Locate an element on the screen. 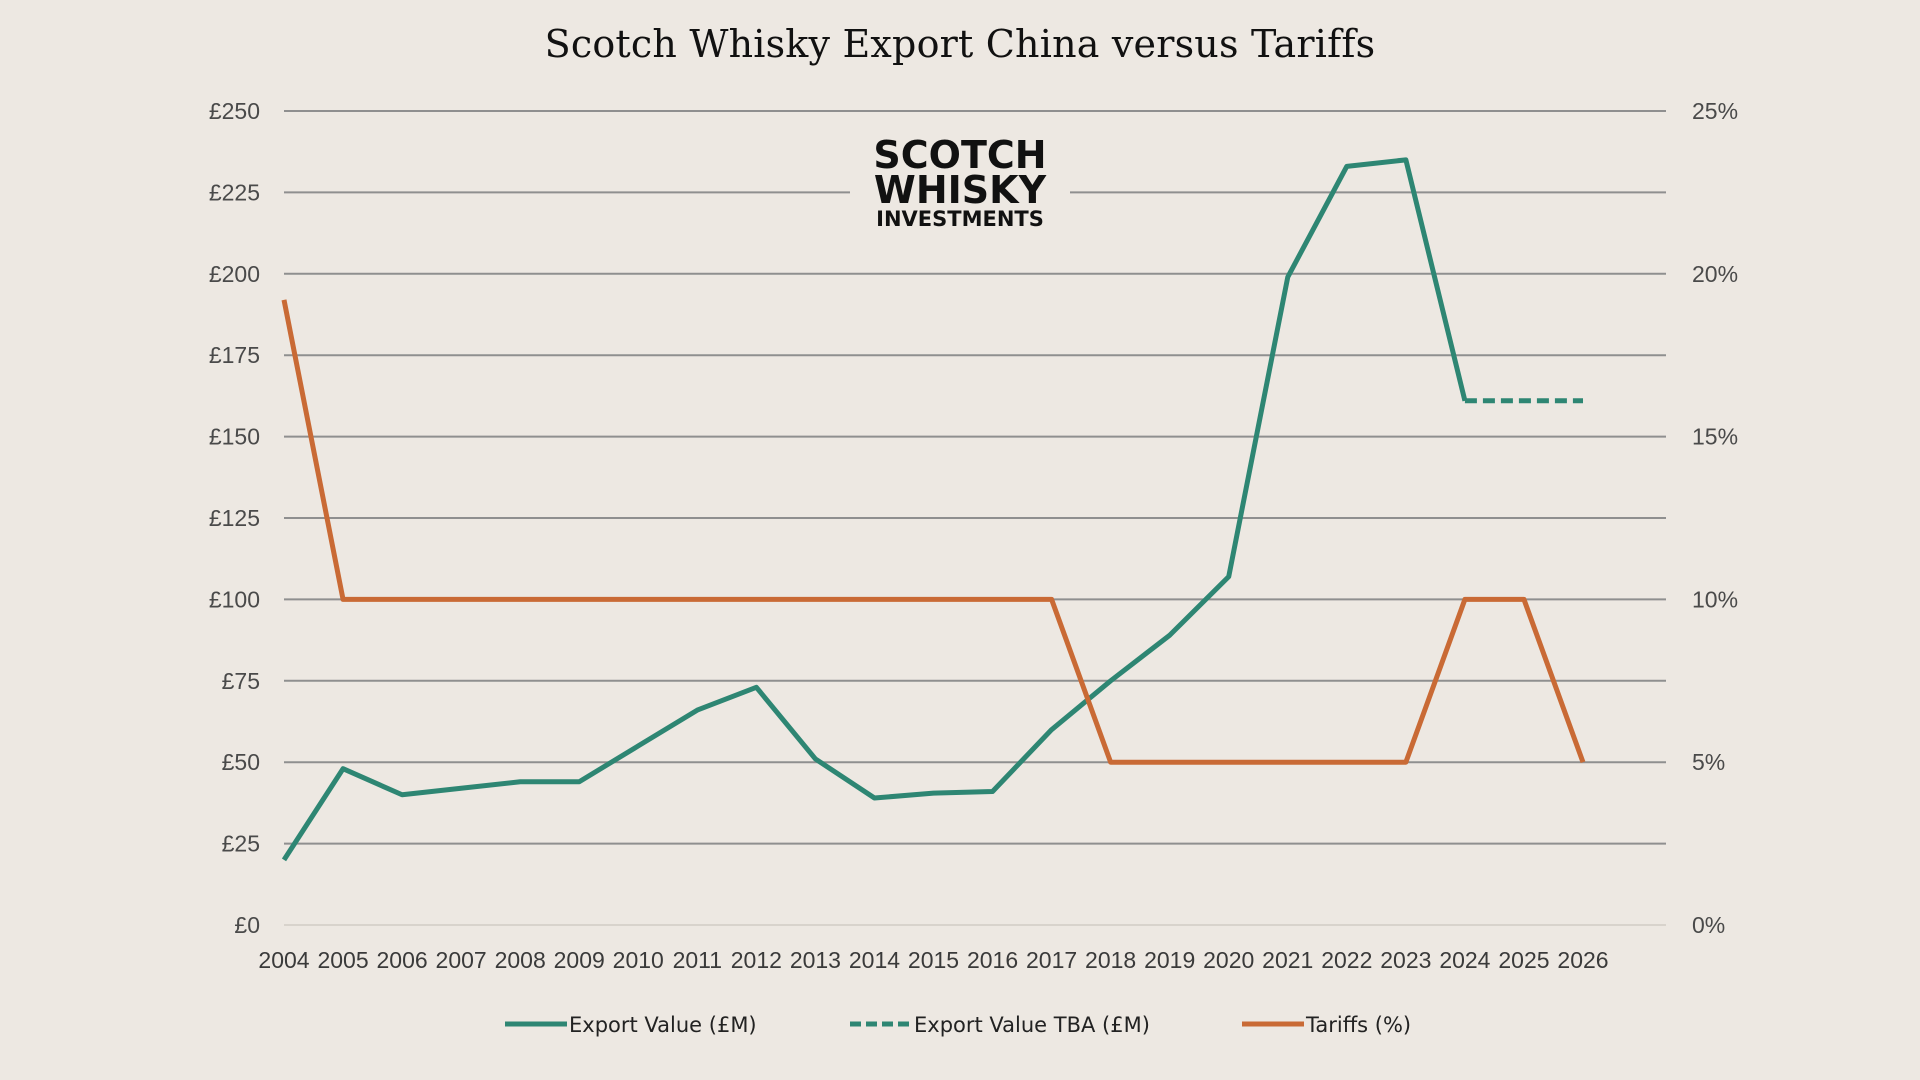  left-axis-tick-label: £100 is located at coordinates (234, 599).